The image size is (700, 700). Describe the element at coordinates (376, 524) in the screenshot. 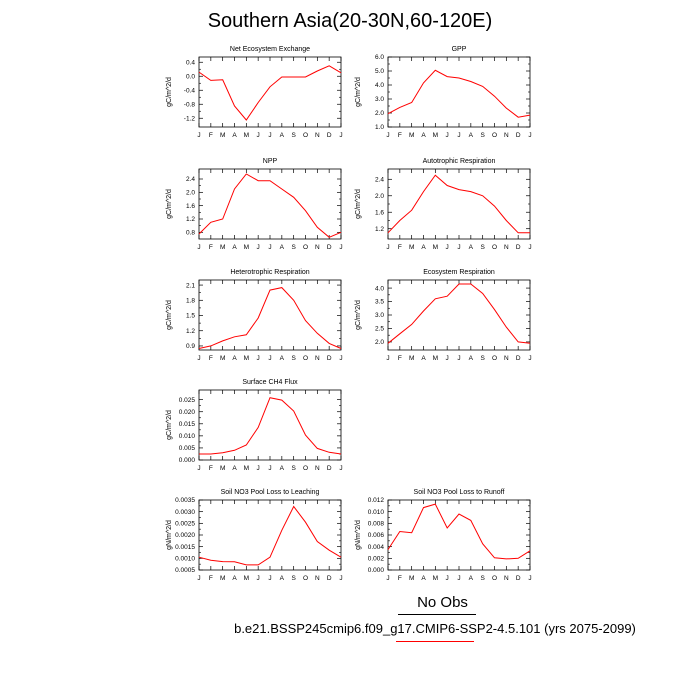

I see `y-tick-label: 0.008` at that location.